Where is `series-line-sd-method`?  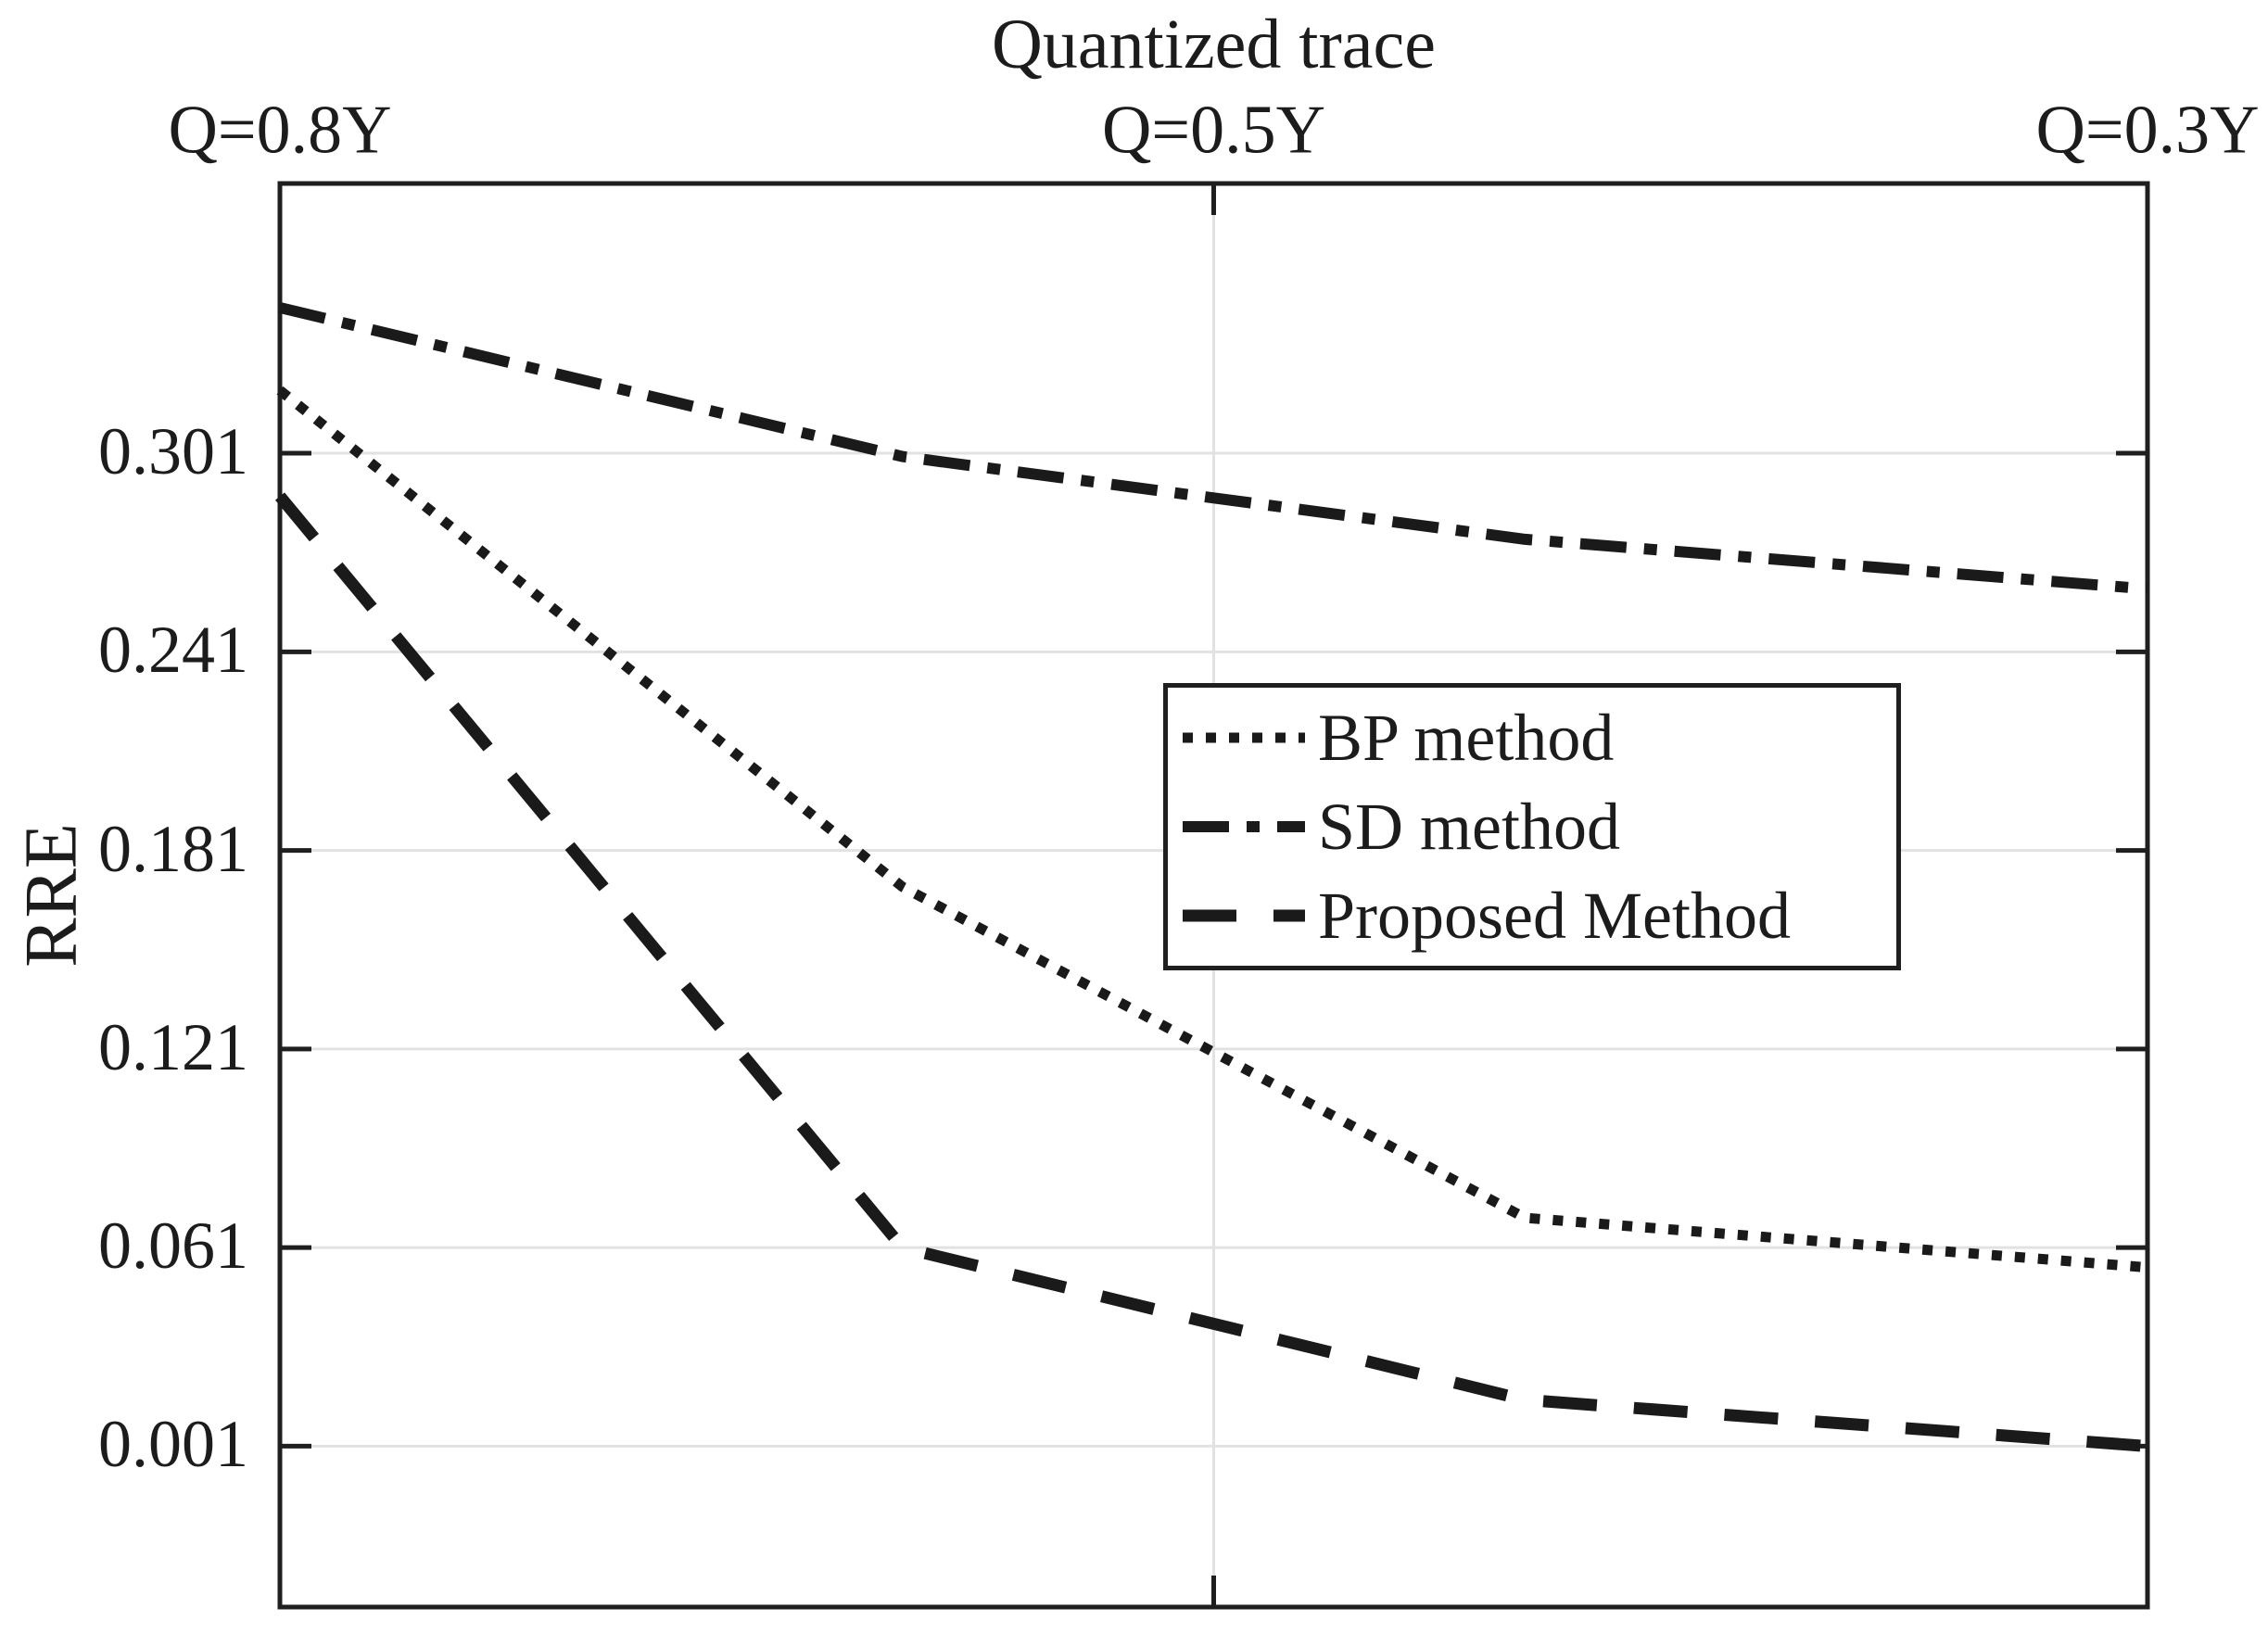 series-line-sd-method is located at coordinates (1213, 449).